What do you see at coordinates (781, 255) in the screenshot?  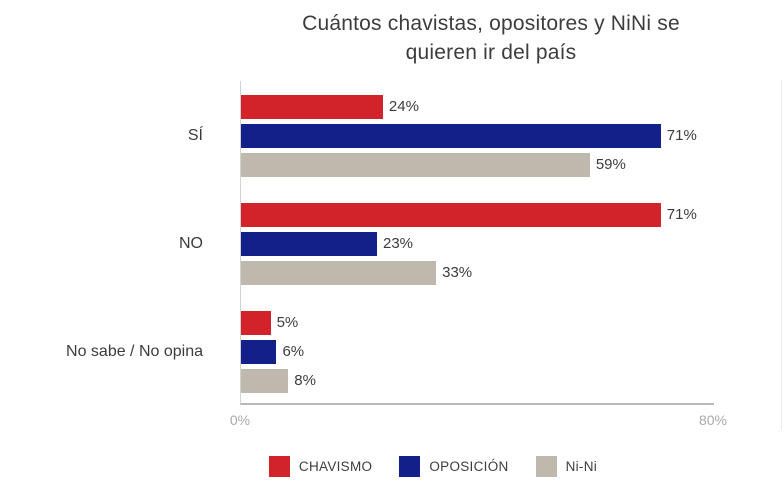 I see `frame-edge-line` at bounding box center [781, 255].